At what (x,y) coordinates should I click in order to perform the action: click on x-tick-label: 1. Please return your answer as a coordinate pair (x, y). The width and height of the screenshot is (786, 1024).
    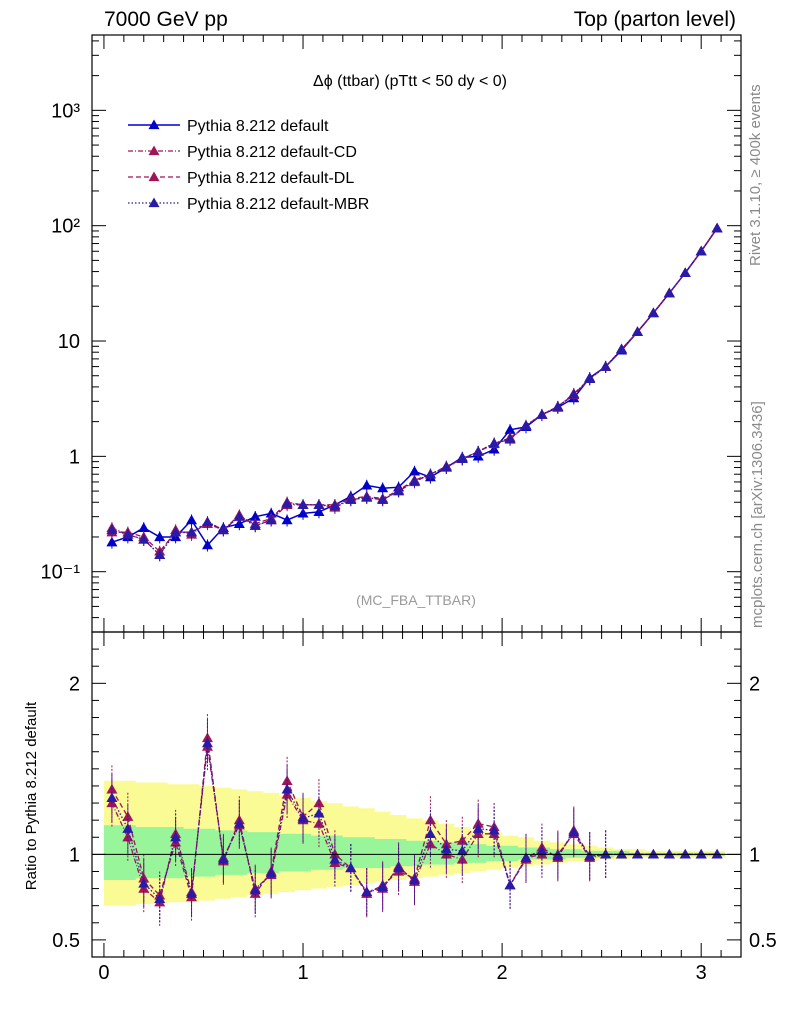
    Looking at the image, I should click on (302, 973).